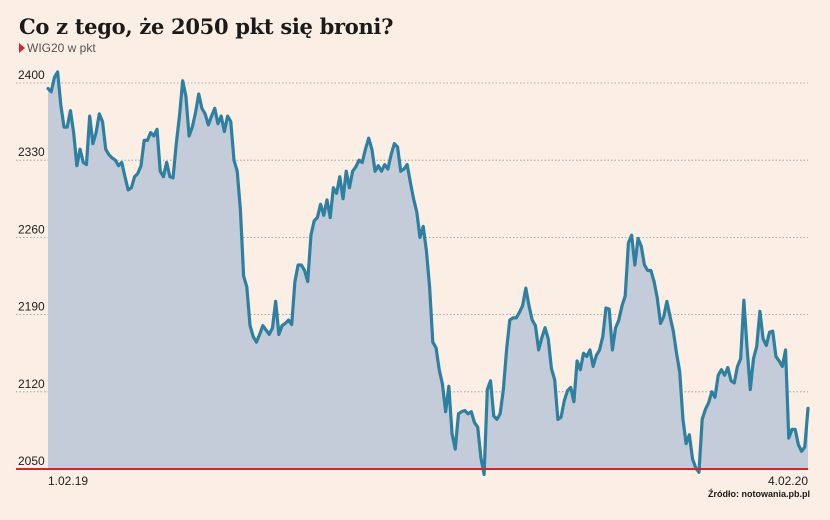 This screenshot has height=520, width=830. I want to click on chart-title: Co z tego, że 2050 pkt się broni?, so click(206, 26).